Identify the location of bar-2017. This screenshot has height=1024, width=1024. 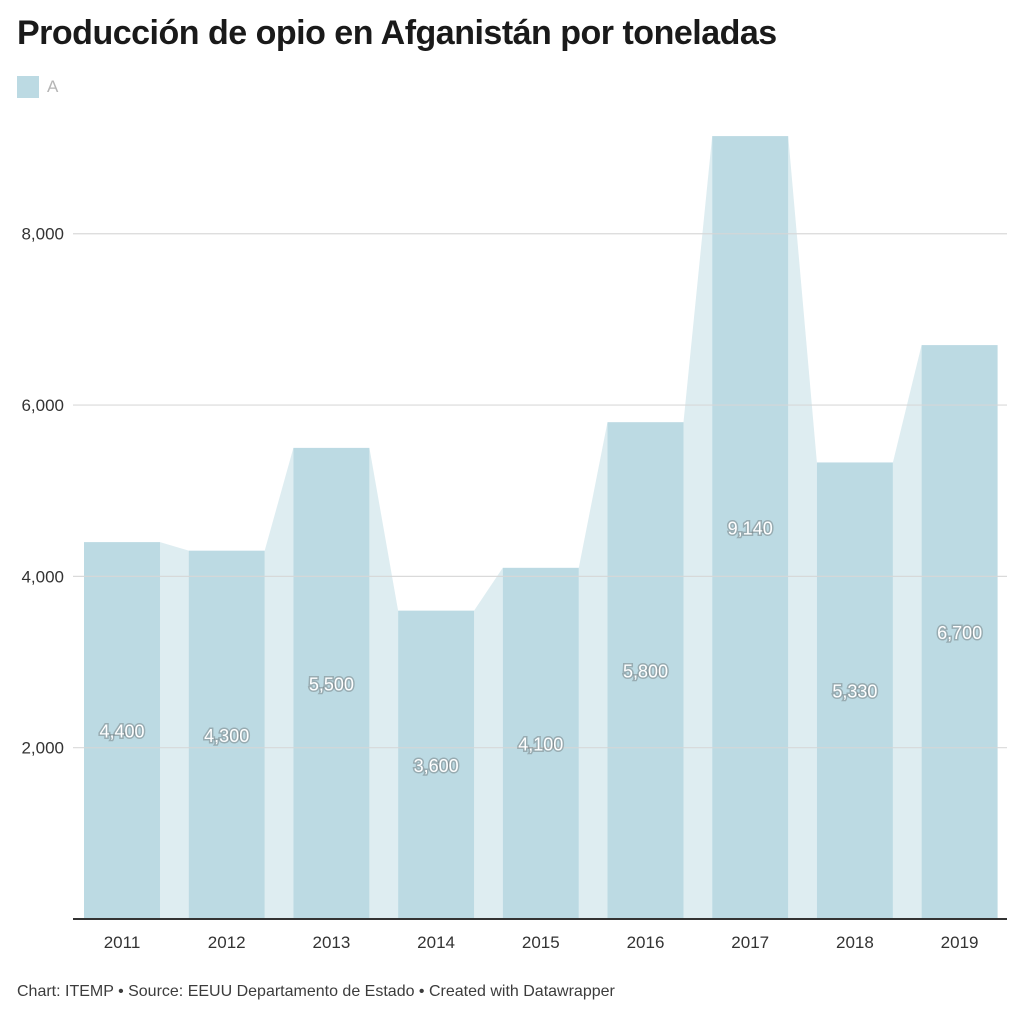
(750, 527).